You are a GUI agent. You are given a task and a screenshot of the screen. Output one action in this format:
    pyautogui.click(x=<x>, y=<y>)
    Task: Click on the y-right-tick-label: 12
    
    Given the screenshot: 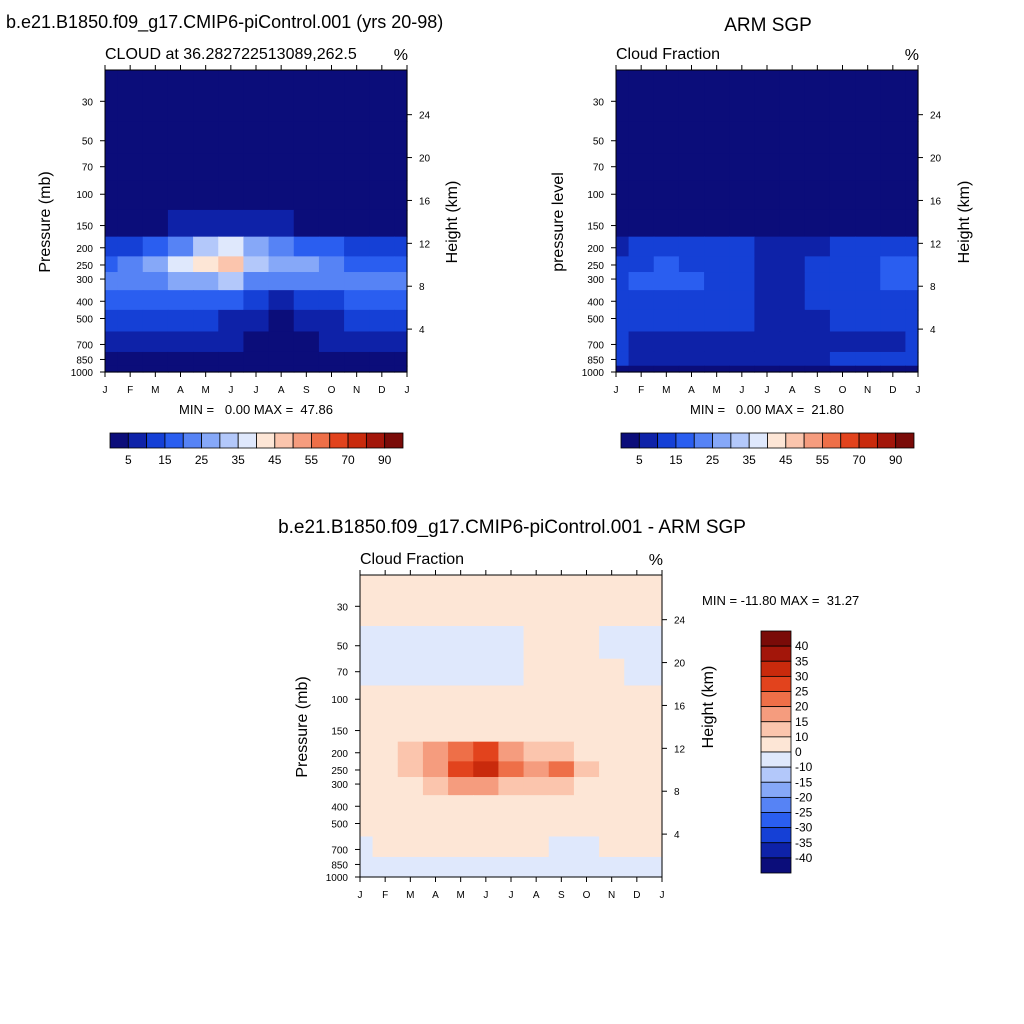 What is the action you would take?
    pyautogui.click(x=680, y=749)
    